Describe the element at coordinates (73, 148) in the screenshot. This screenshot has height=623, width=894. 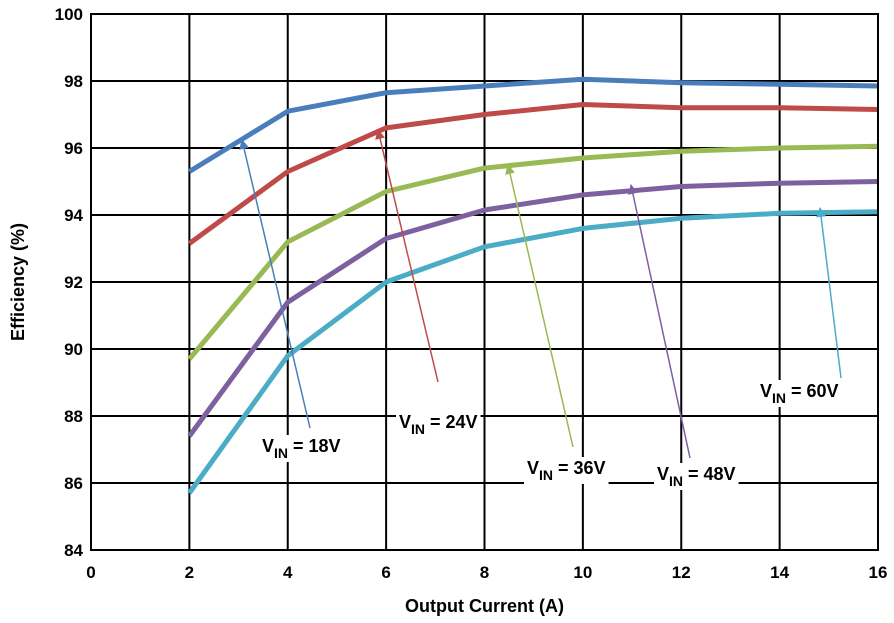
I see `y-tick-label: 96` at that location.